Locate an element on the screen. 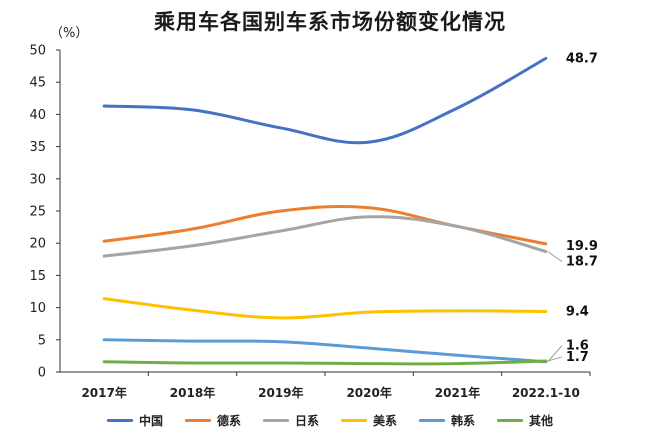 The image size is (660, 440). data-point-德系-5 is located at coordinates (546, 244).